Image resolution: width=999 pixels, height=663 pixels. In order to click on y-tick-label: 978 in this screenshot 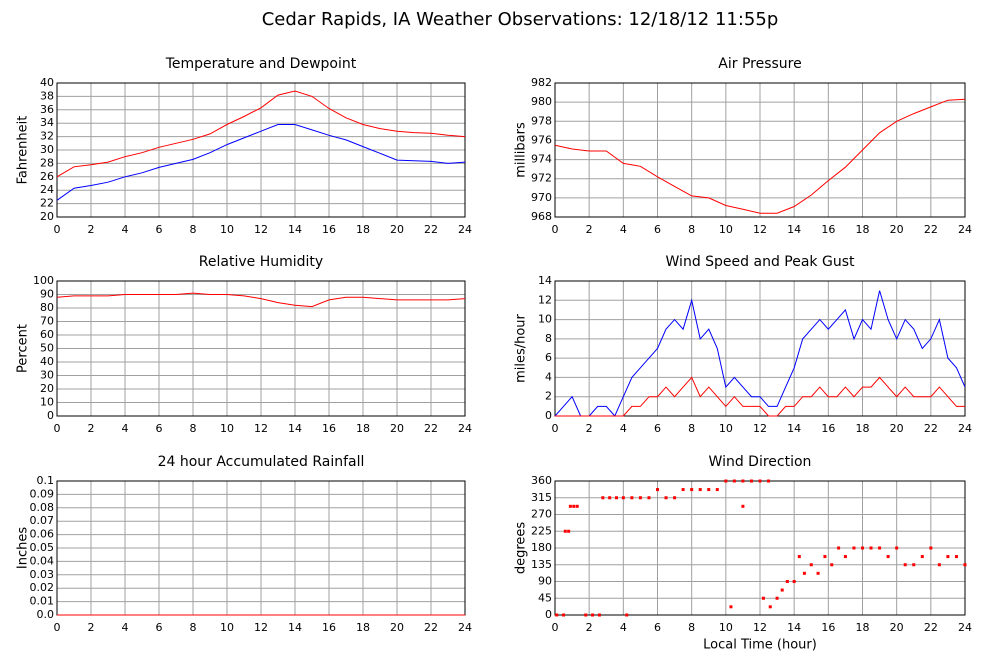, I will do `click(541, 120)`.